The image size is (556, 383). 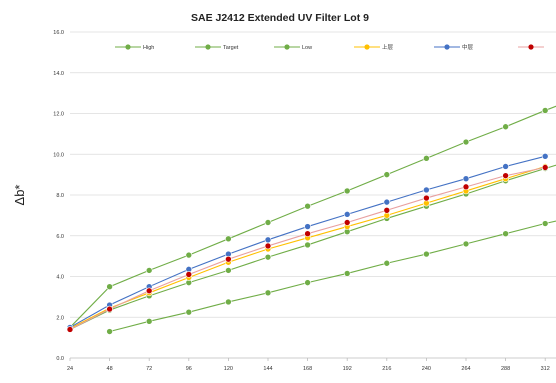 I want to click on chart-title: SAE J2412 Extended UV Filter Lot 9, so click(x=280, y=18).